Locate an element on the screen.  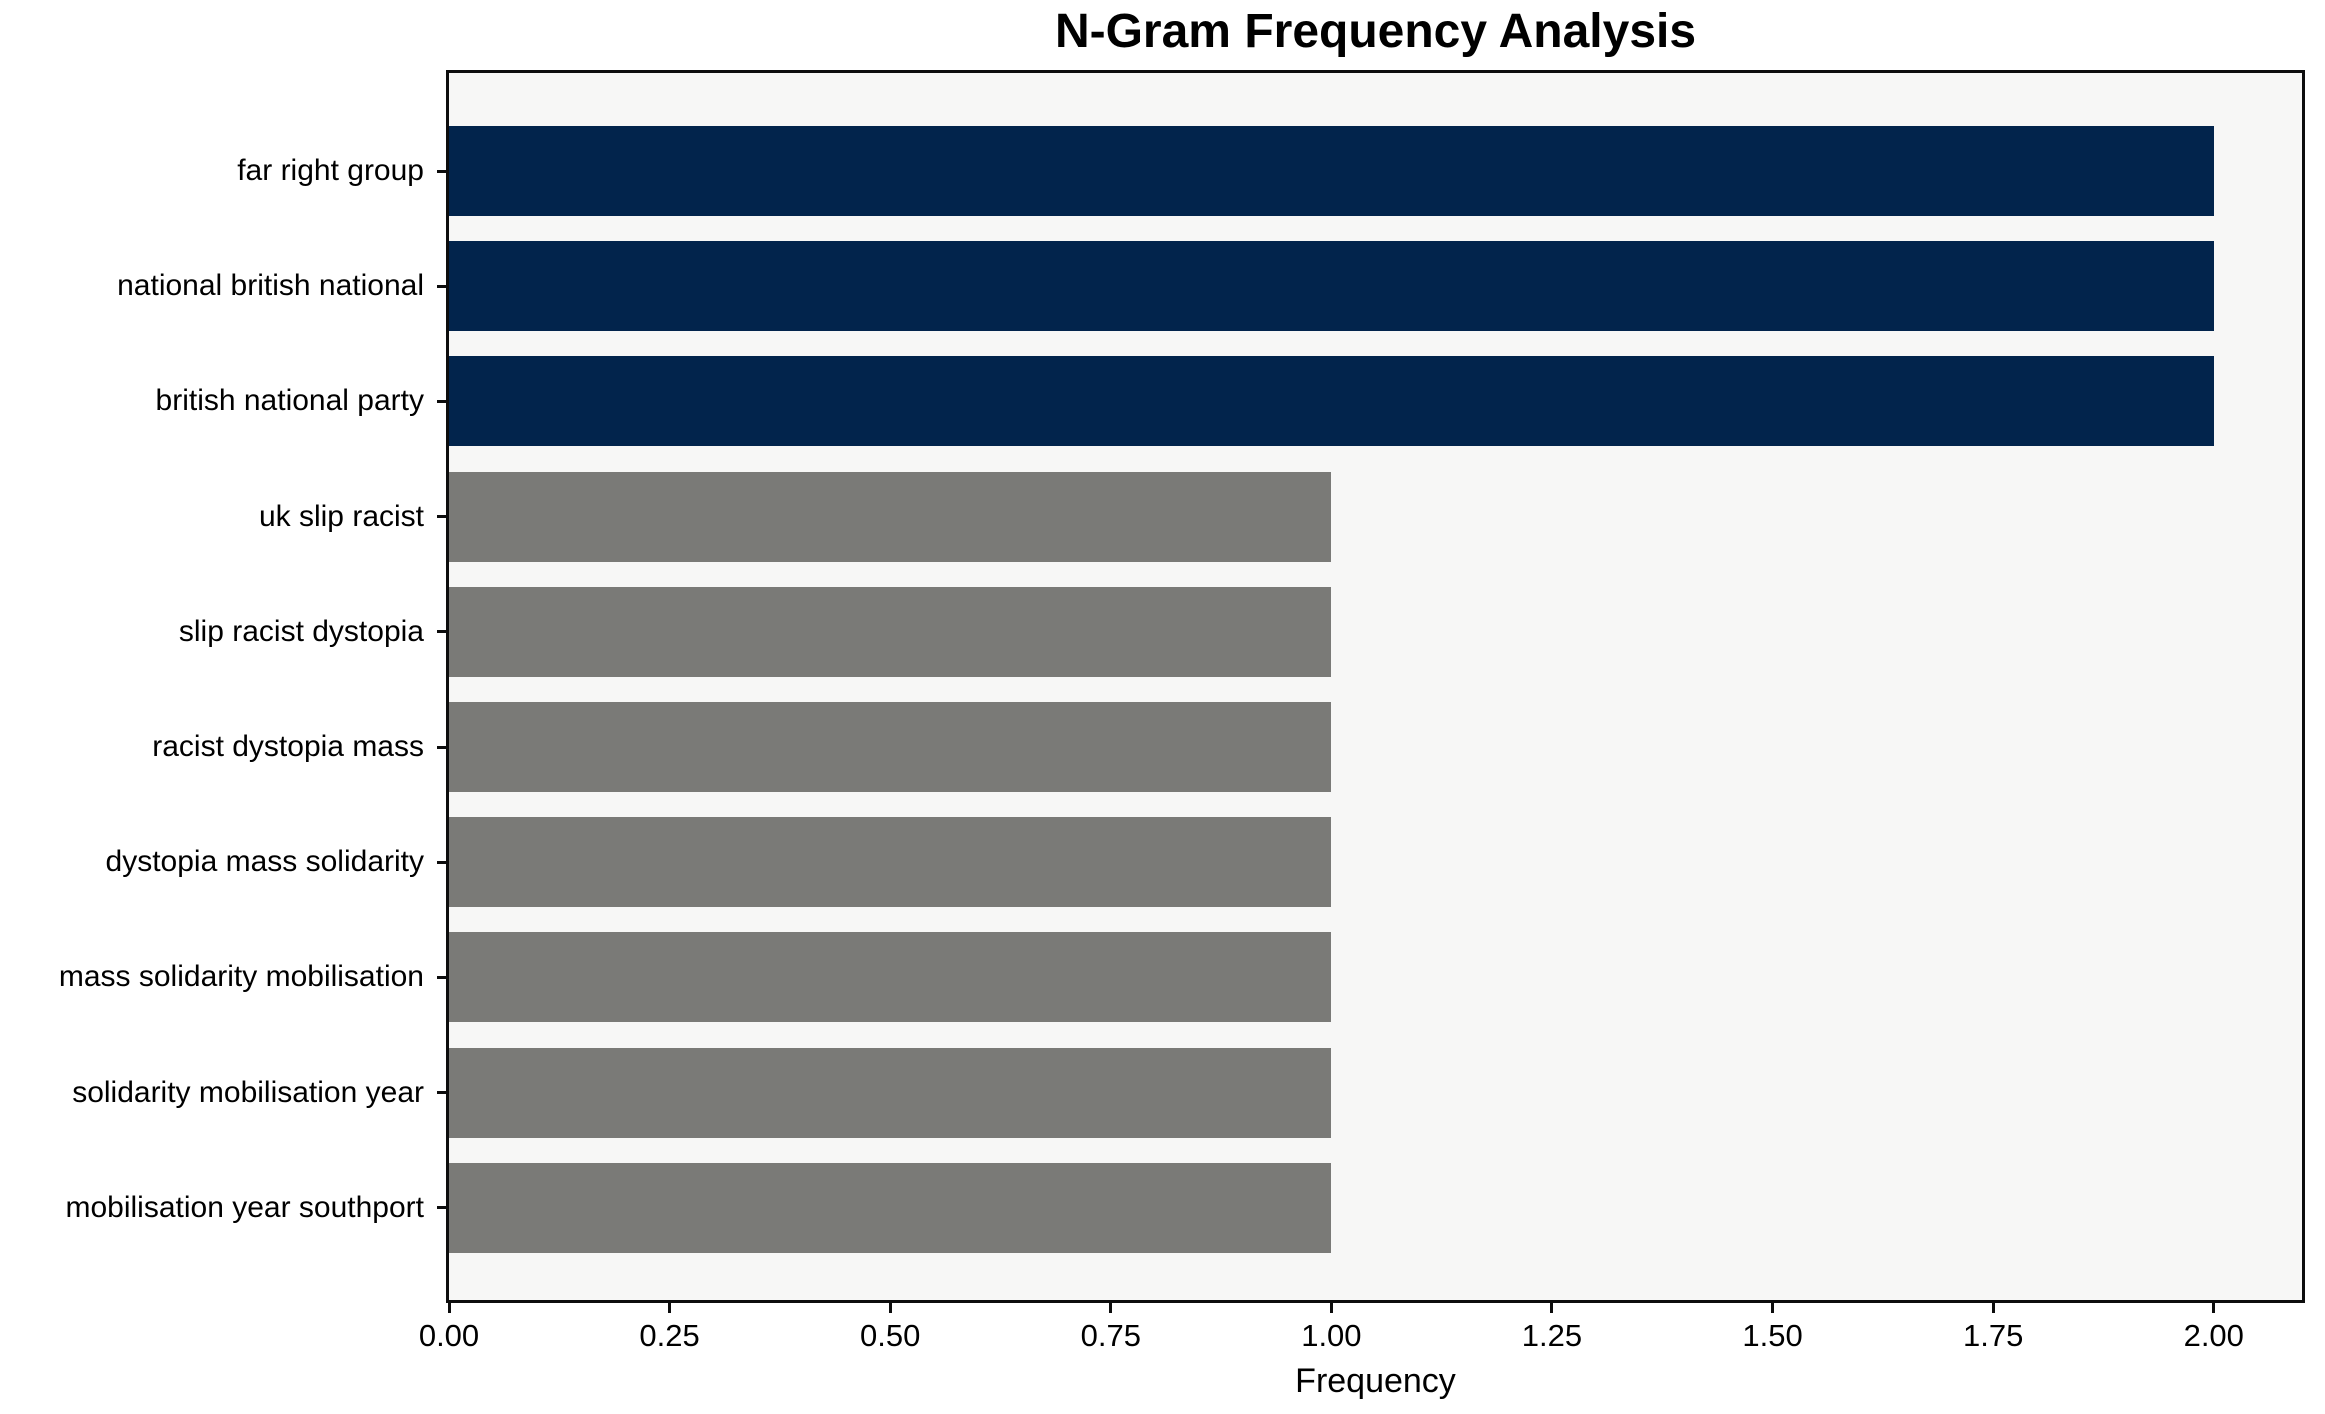
x-tick-label: 1.75 is located at coordinates (1993, 1335).